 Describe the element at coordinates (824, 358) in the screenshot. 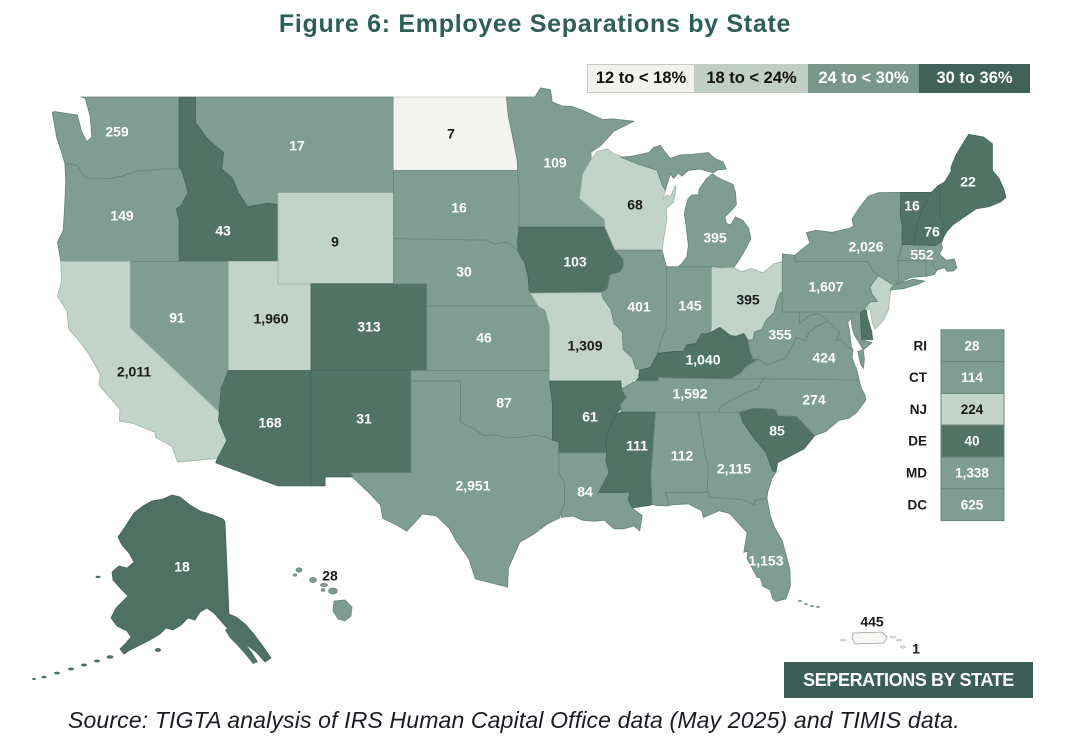

I see `svg-text: 424` at that location.